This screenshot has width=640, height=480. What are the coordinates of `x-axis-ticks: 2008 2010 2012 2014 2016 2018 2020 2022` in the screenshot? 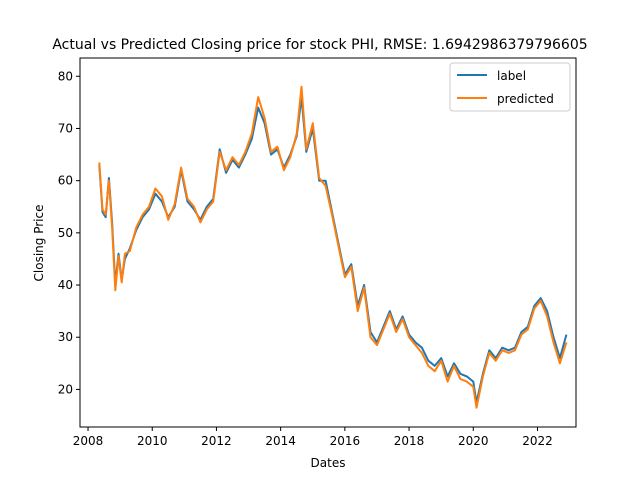 It's located at (313, 437).